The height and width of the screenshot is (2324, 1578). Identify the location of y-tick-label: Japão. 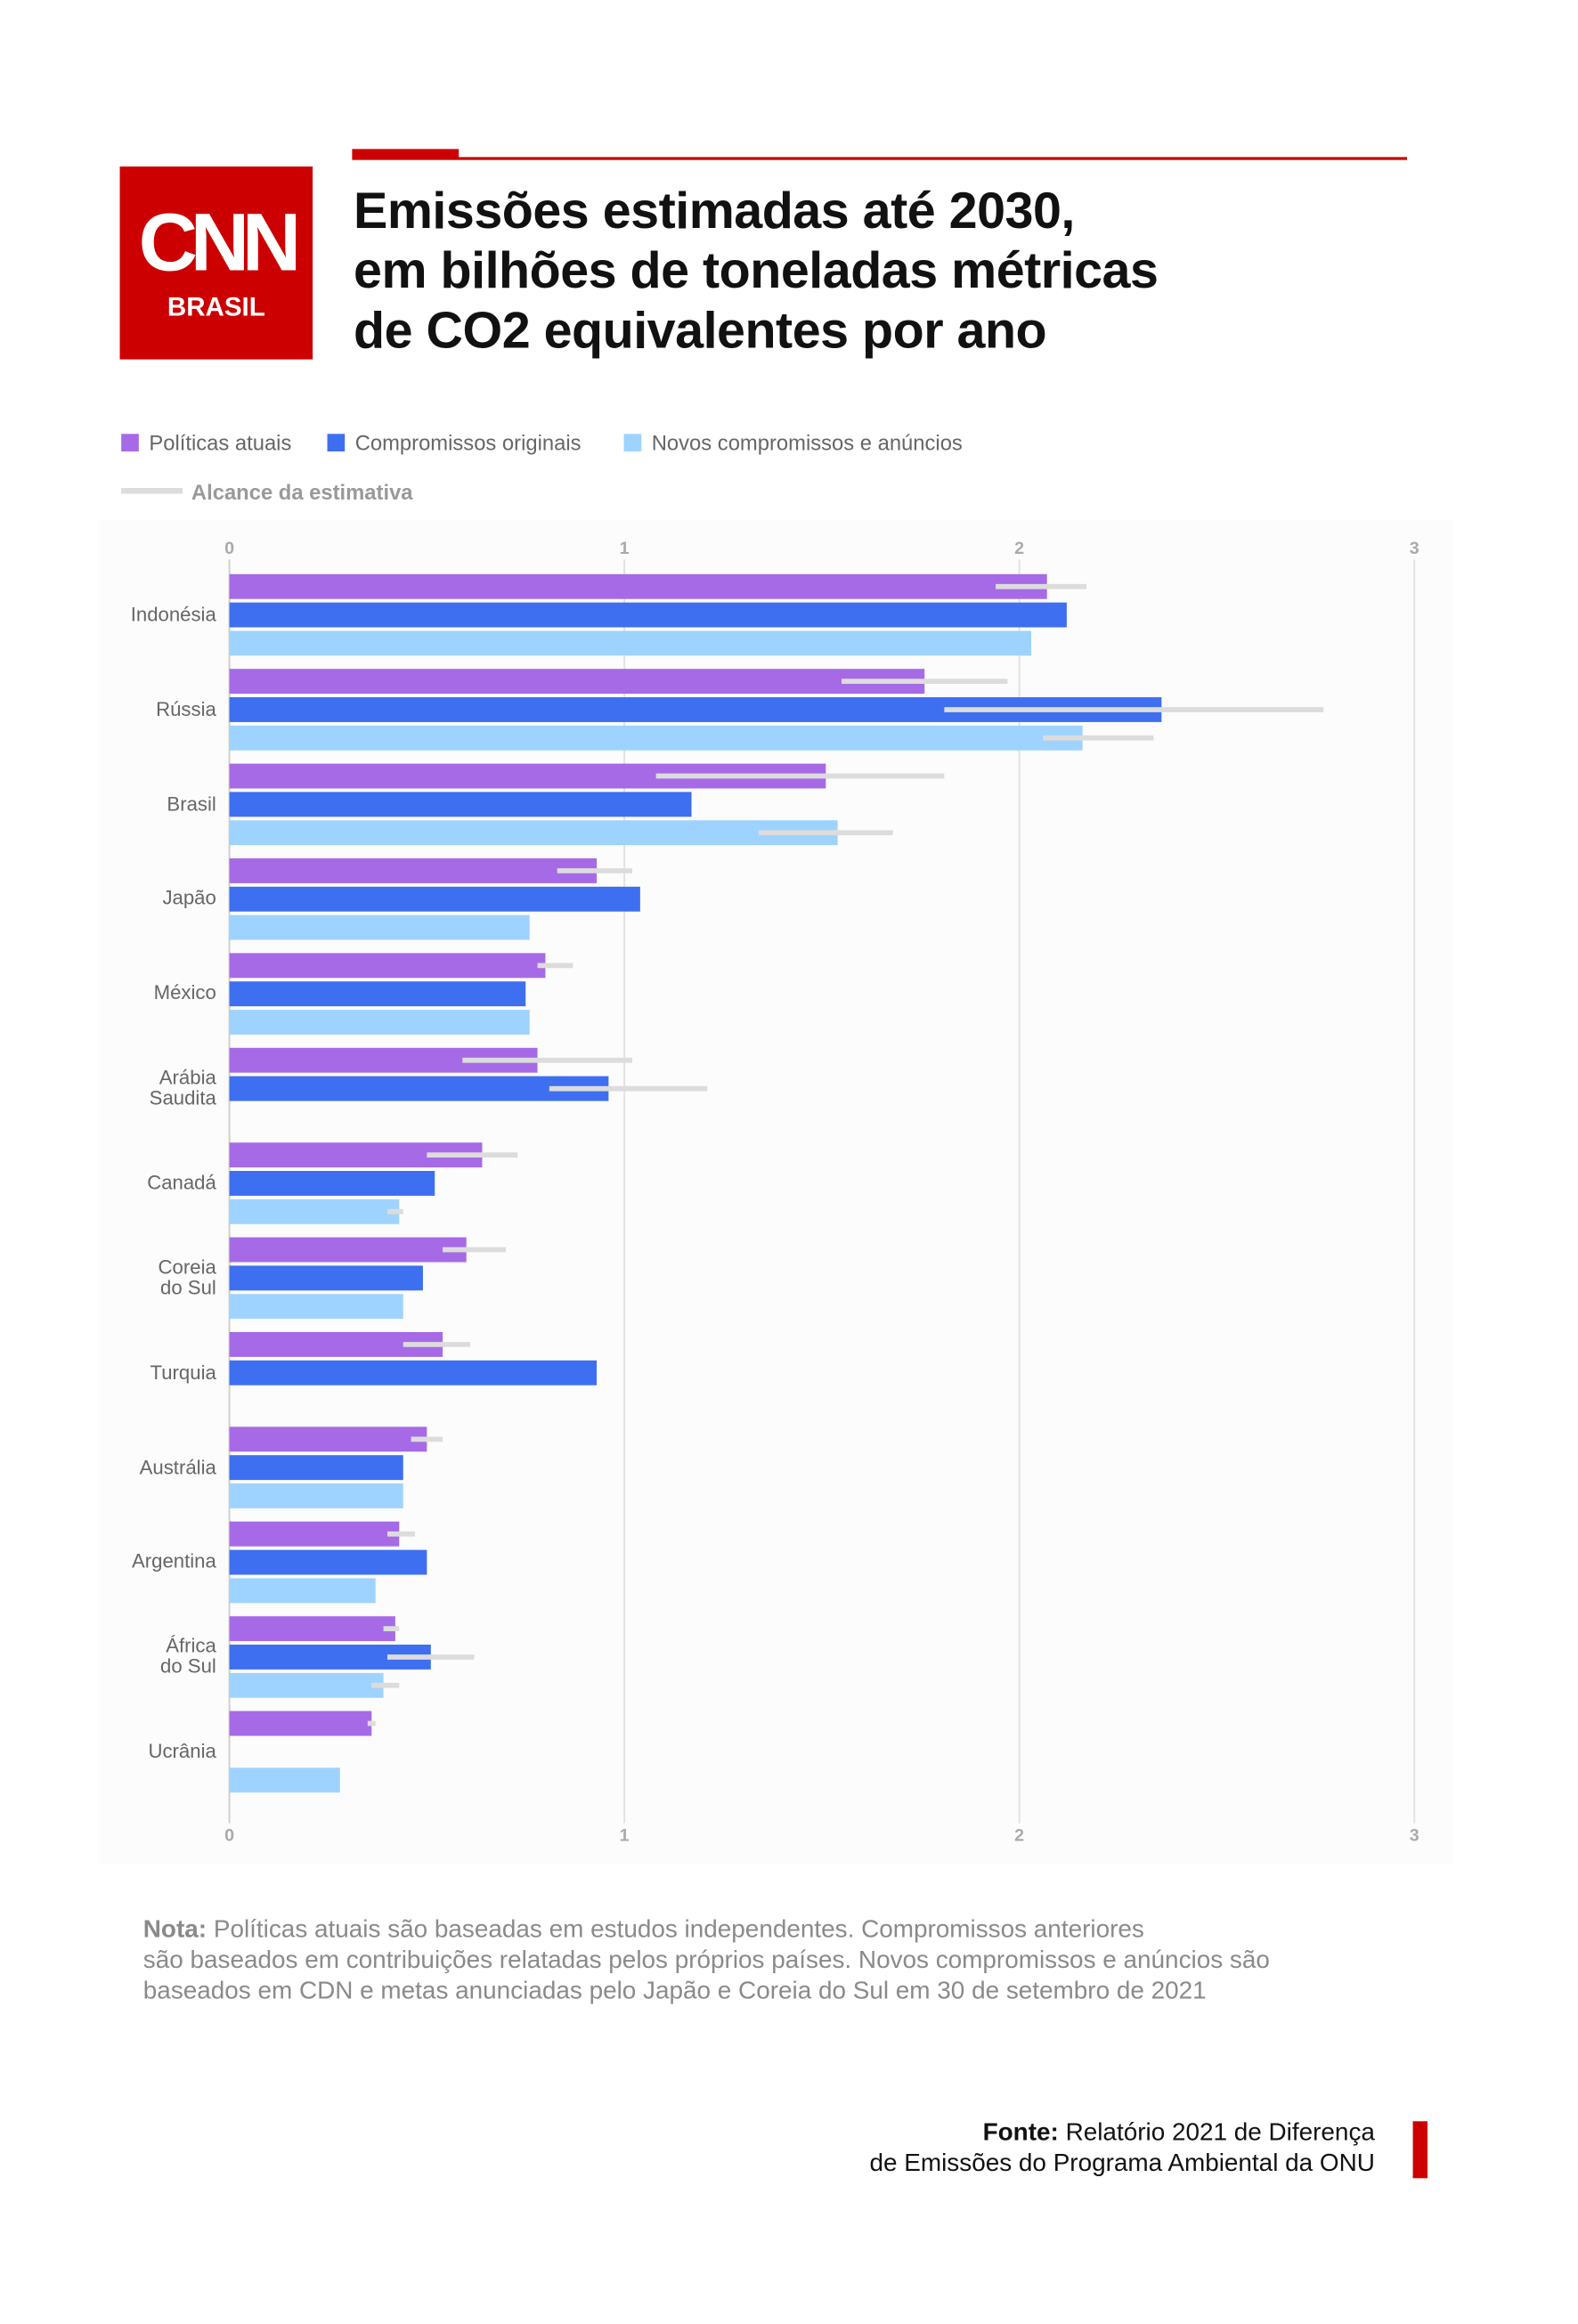
(189, 899).